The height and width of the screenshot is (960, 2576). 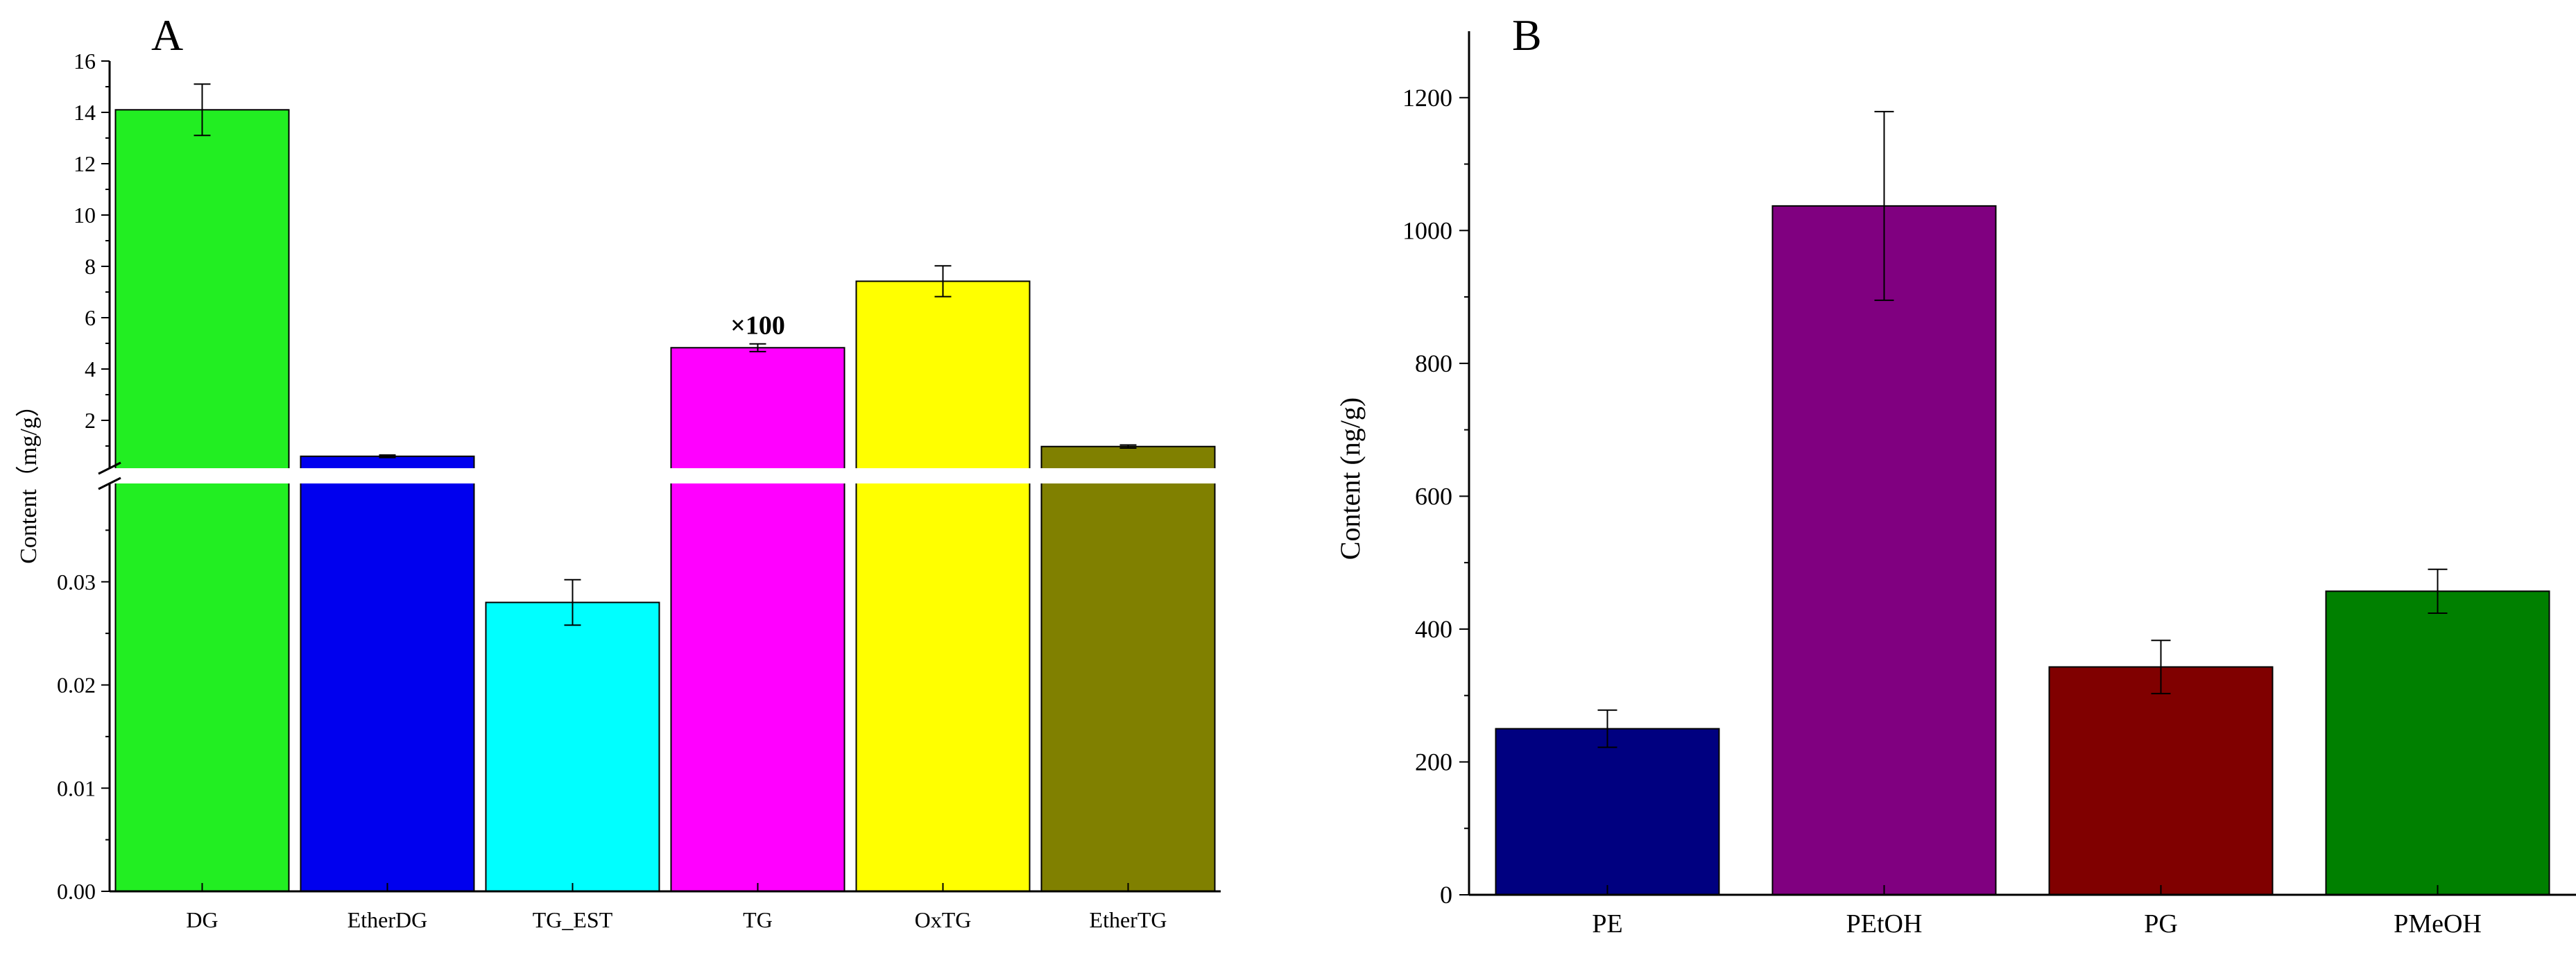 I want to click on panel-b-y-axis-label: Content (ng/g), so click(x=1350, y=478).